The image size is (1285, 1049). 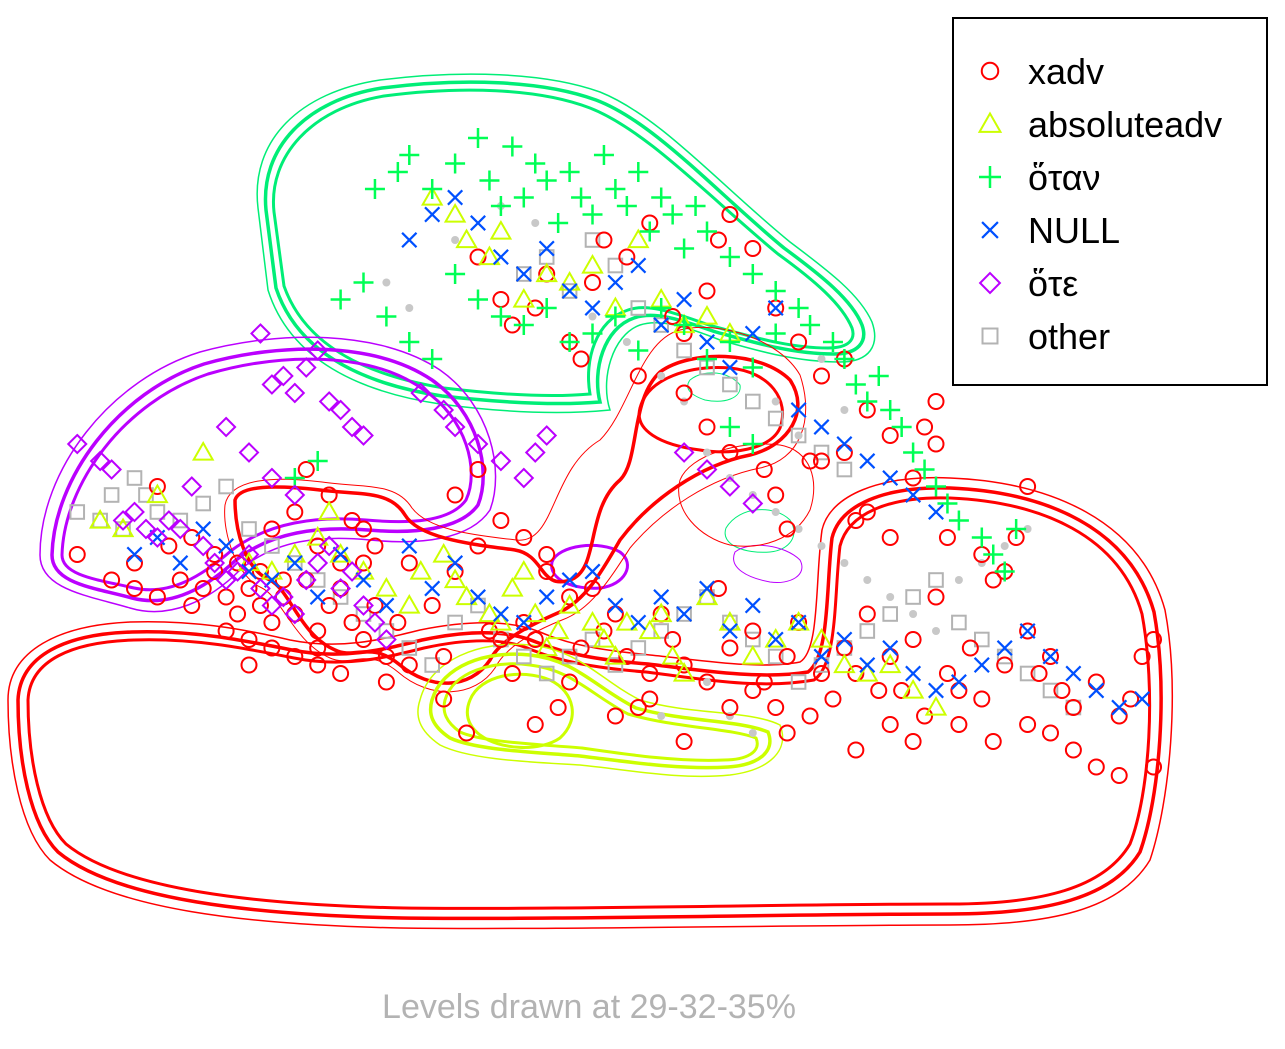 I want to click on contour-xadv-loop, so click(x=711, y=410).